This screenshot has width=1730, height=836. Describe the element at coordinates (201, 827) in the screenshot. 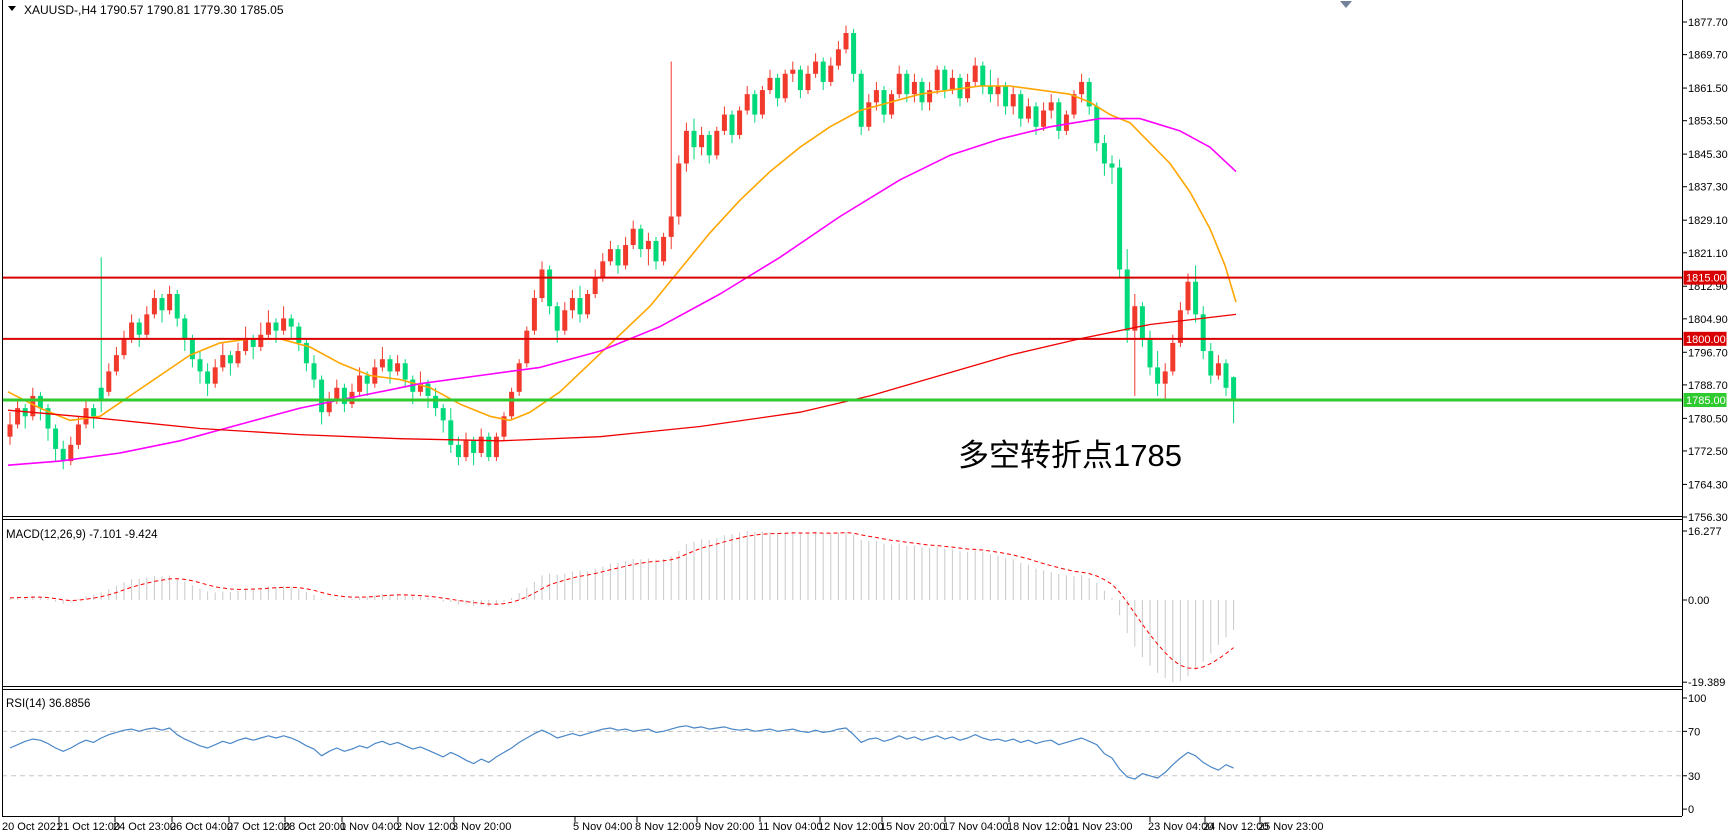

I see `time-tick-label: 26 Oct 04:00` at that location.